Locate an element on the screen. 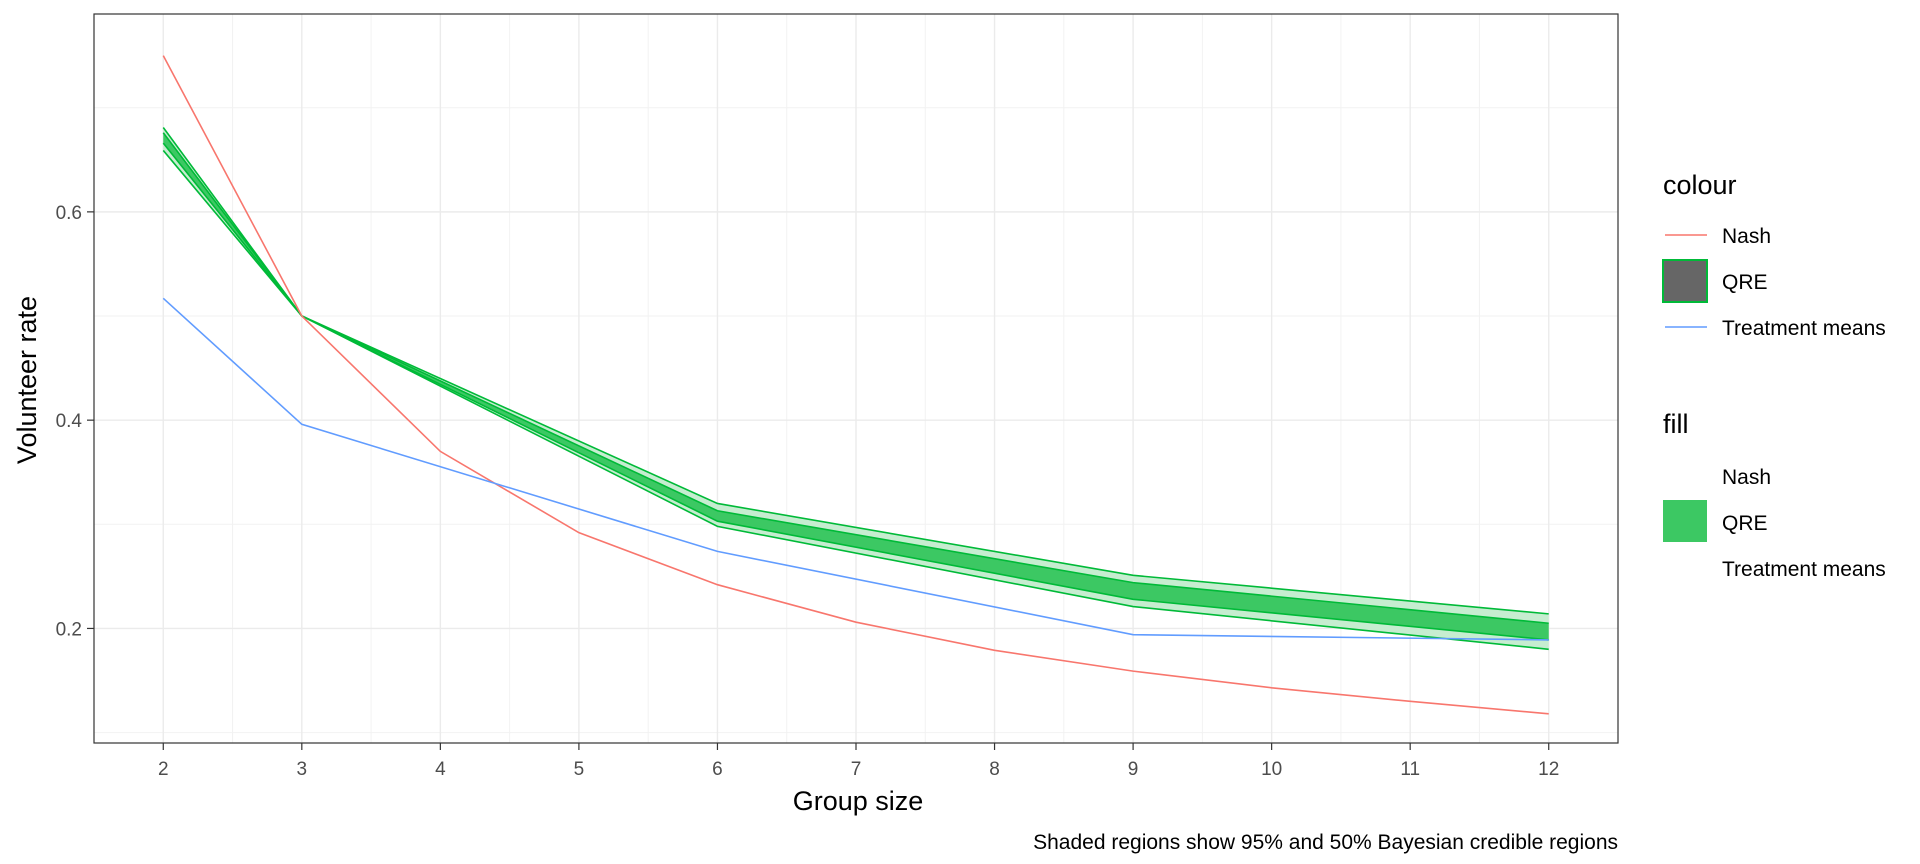 The height and width of the screenshot is (864, 1920). x-tick-label: 9 is located at coordinates (1133, 769).